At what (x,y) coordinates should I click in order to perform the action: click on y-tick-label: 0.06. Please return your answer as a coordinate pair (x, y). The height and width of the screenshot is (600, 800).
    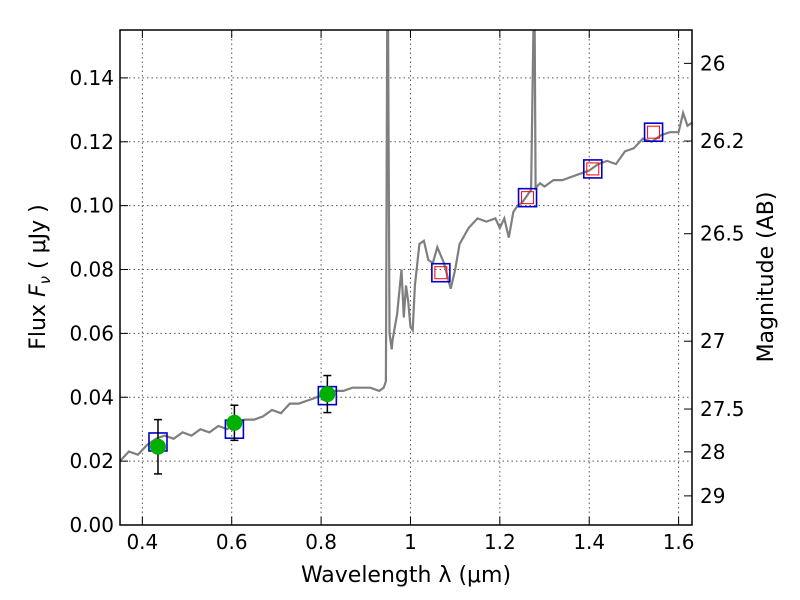
    Looking at the image, I should click on (91, 333).